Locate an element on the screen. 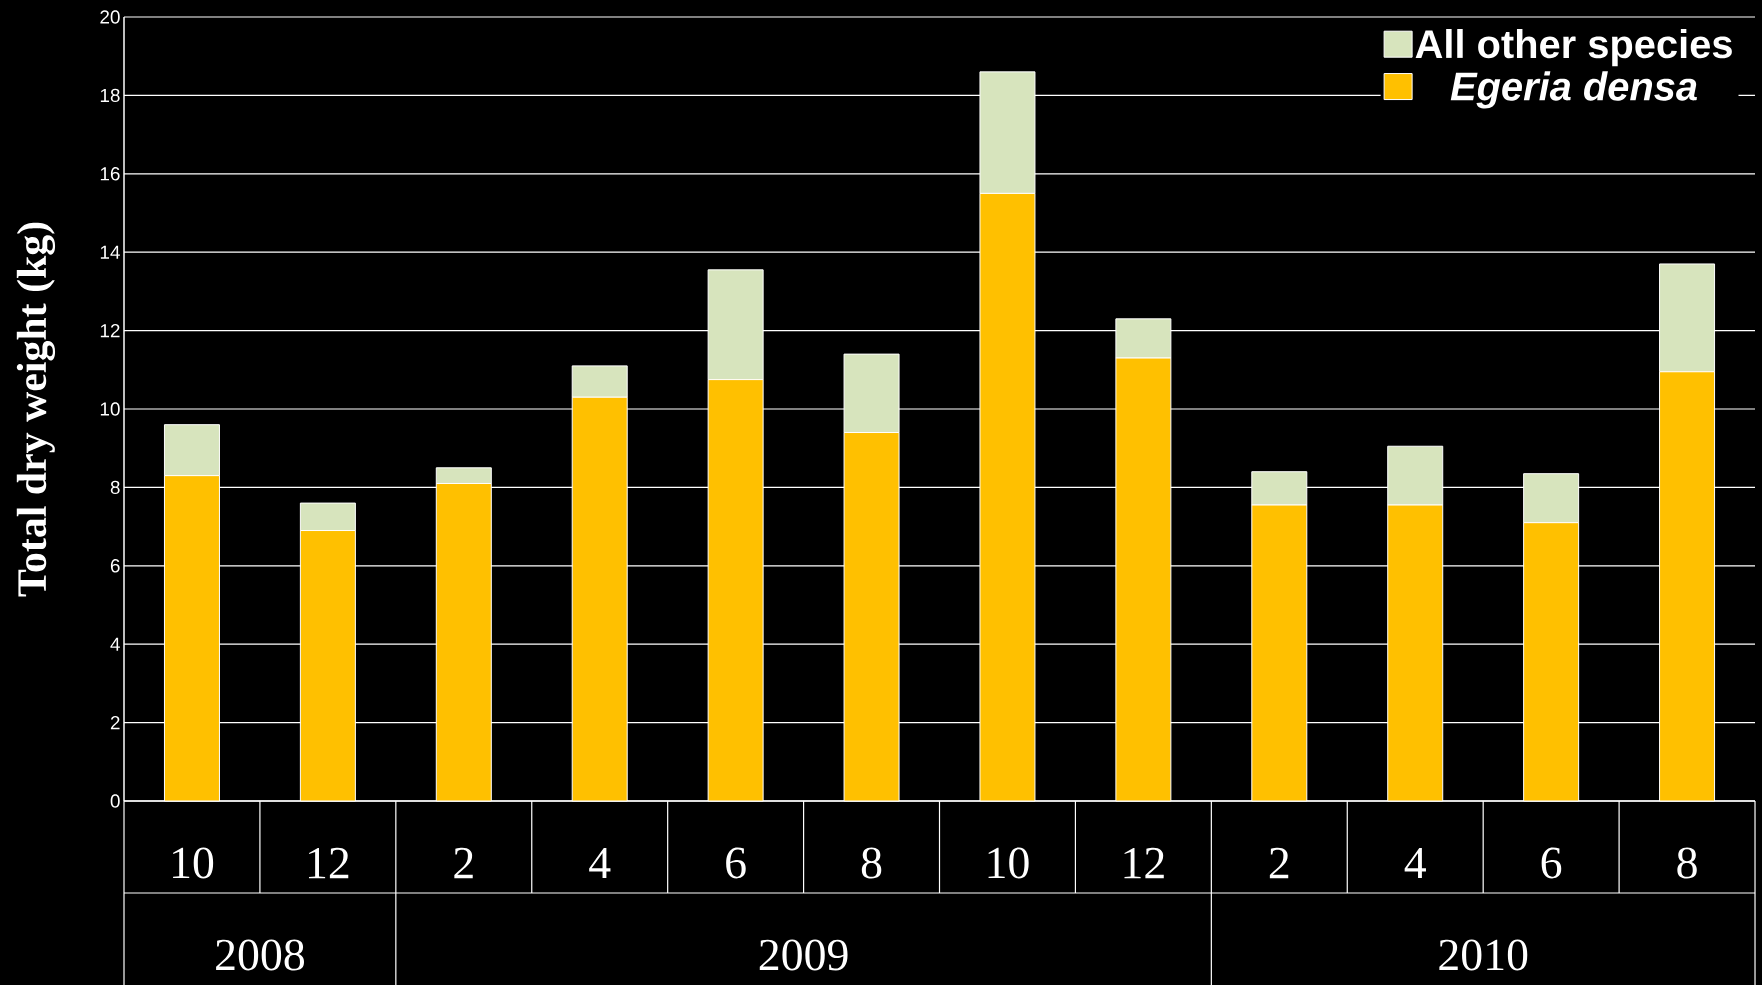 This screenshot has height=985, width=1762. y-tick-label: 14 is located at coordinates (110, 252).